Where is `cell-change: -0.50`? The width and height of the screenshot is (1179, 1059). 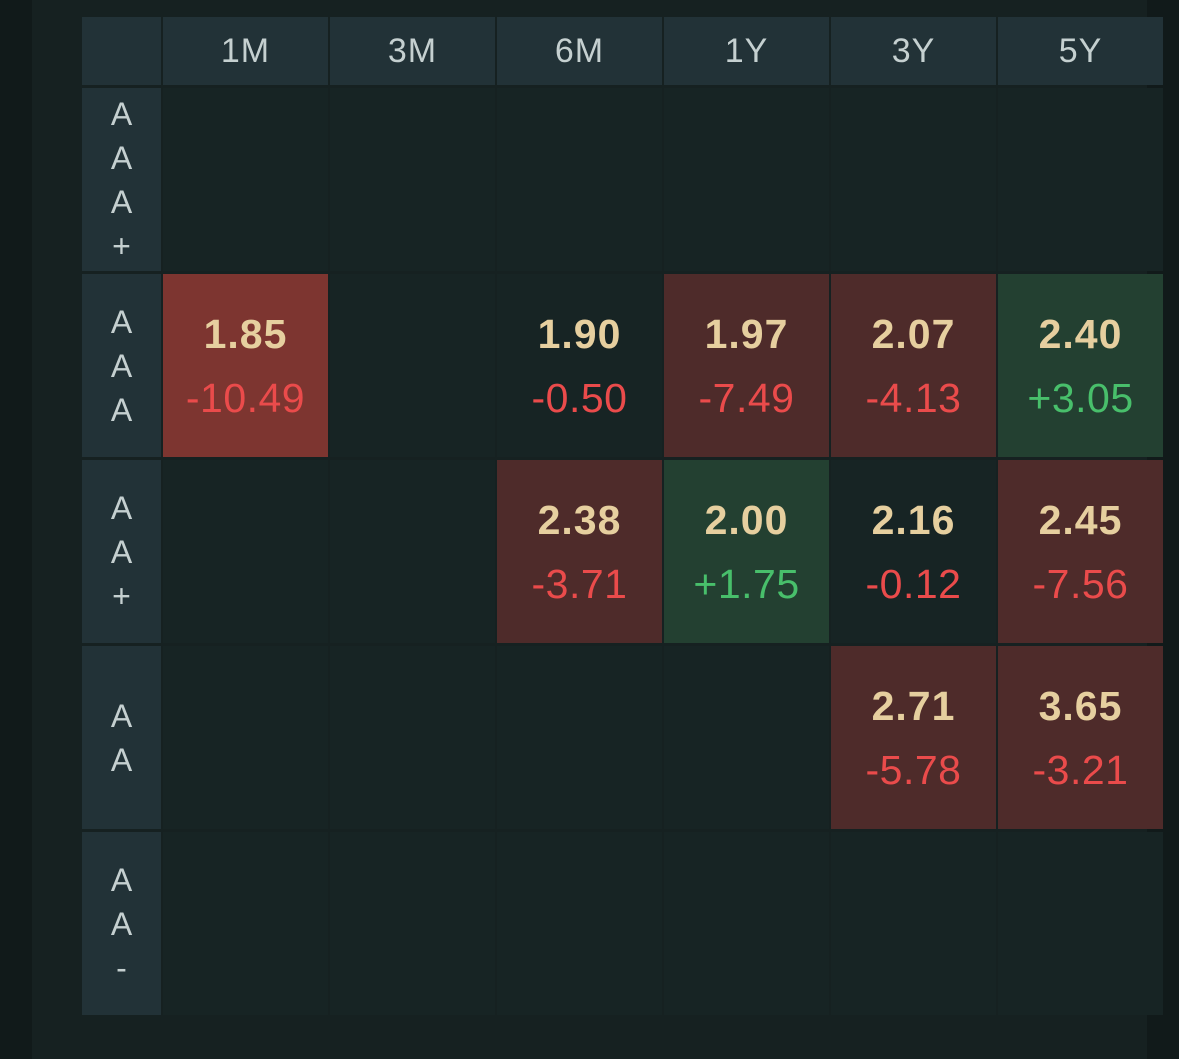 cell-change: -0.50 is located at coordinates (579, 397).